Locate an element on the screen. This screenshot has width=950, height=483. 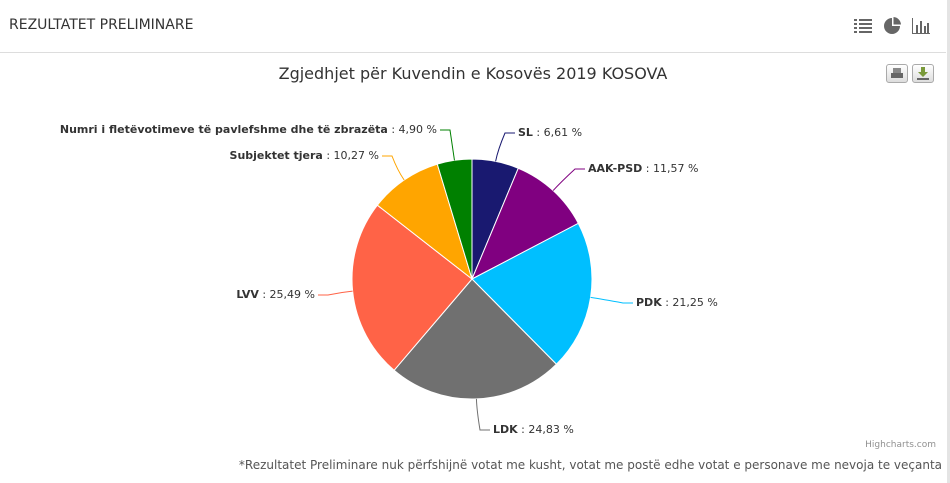
label-value: : 11,57 % is located at coordinates (670, 168).